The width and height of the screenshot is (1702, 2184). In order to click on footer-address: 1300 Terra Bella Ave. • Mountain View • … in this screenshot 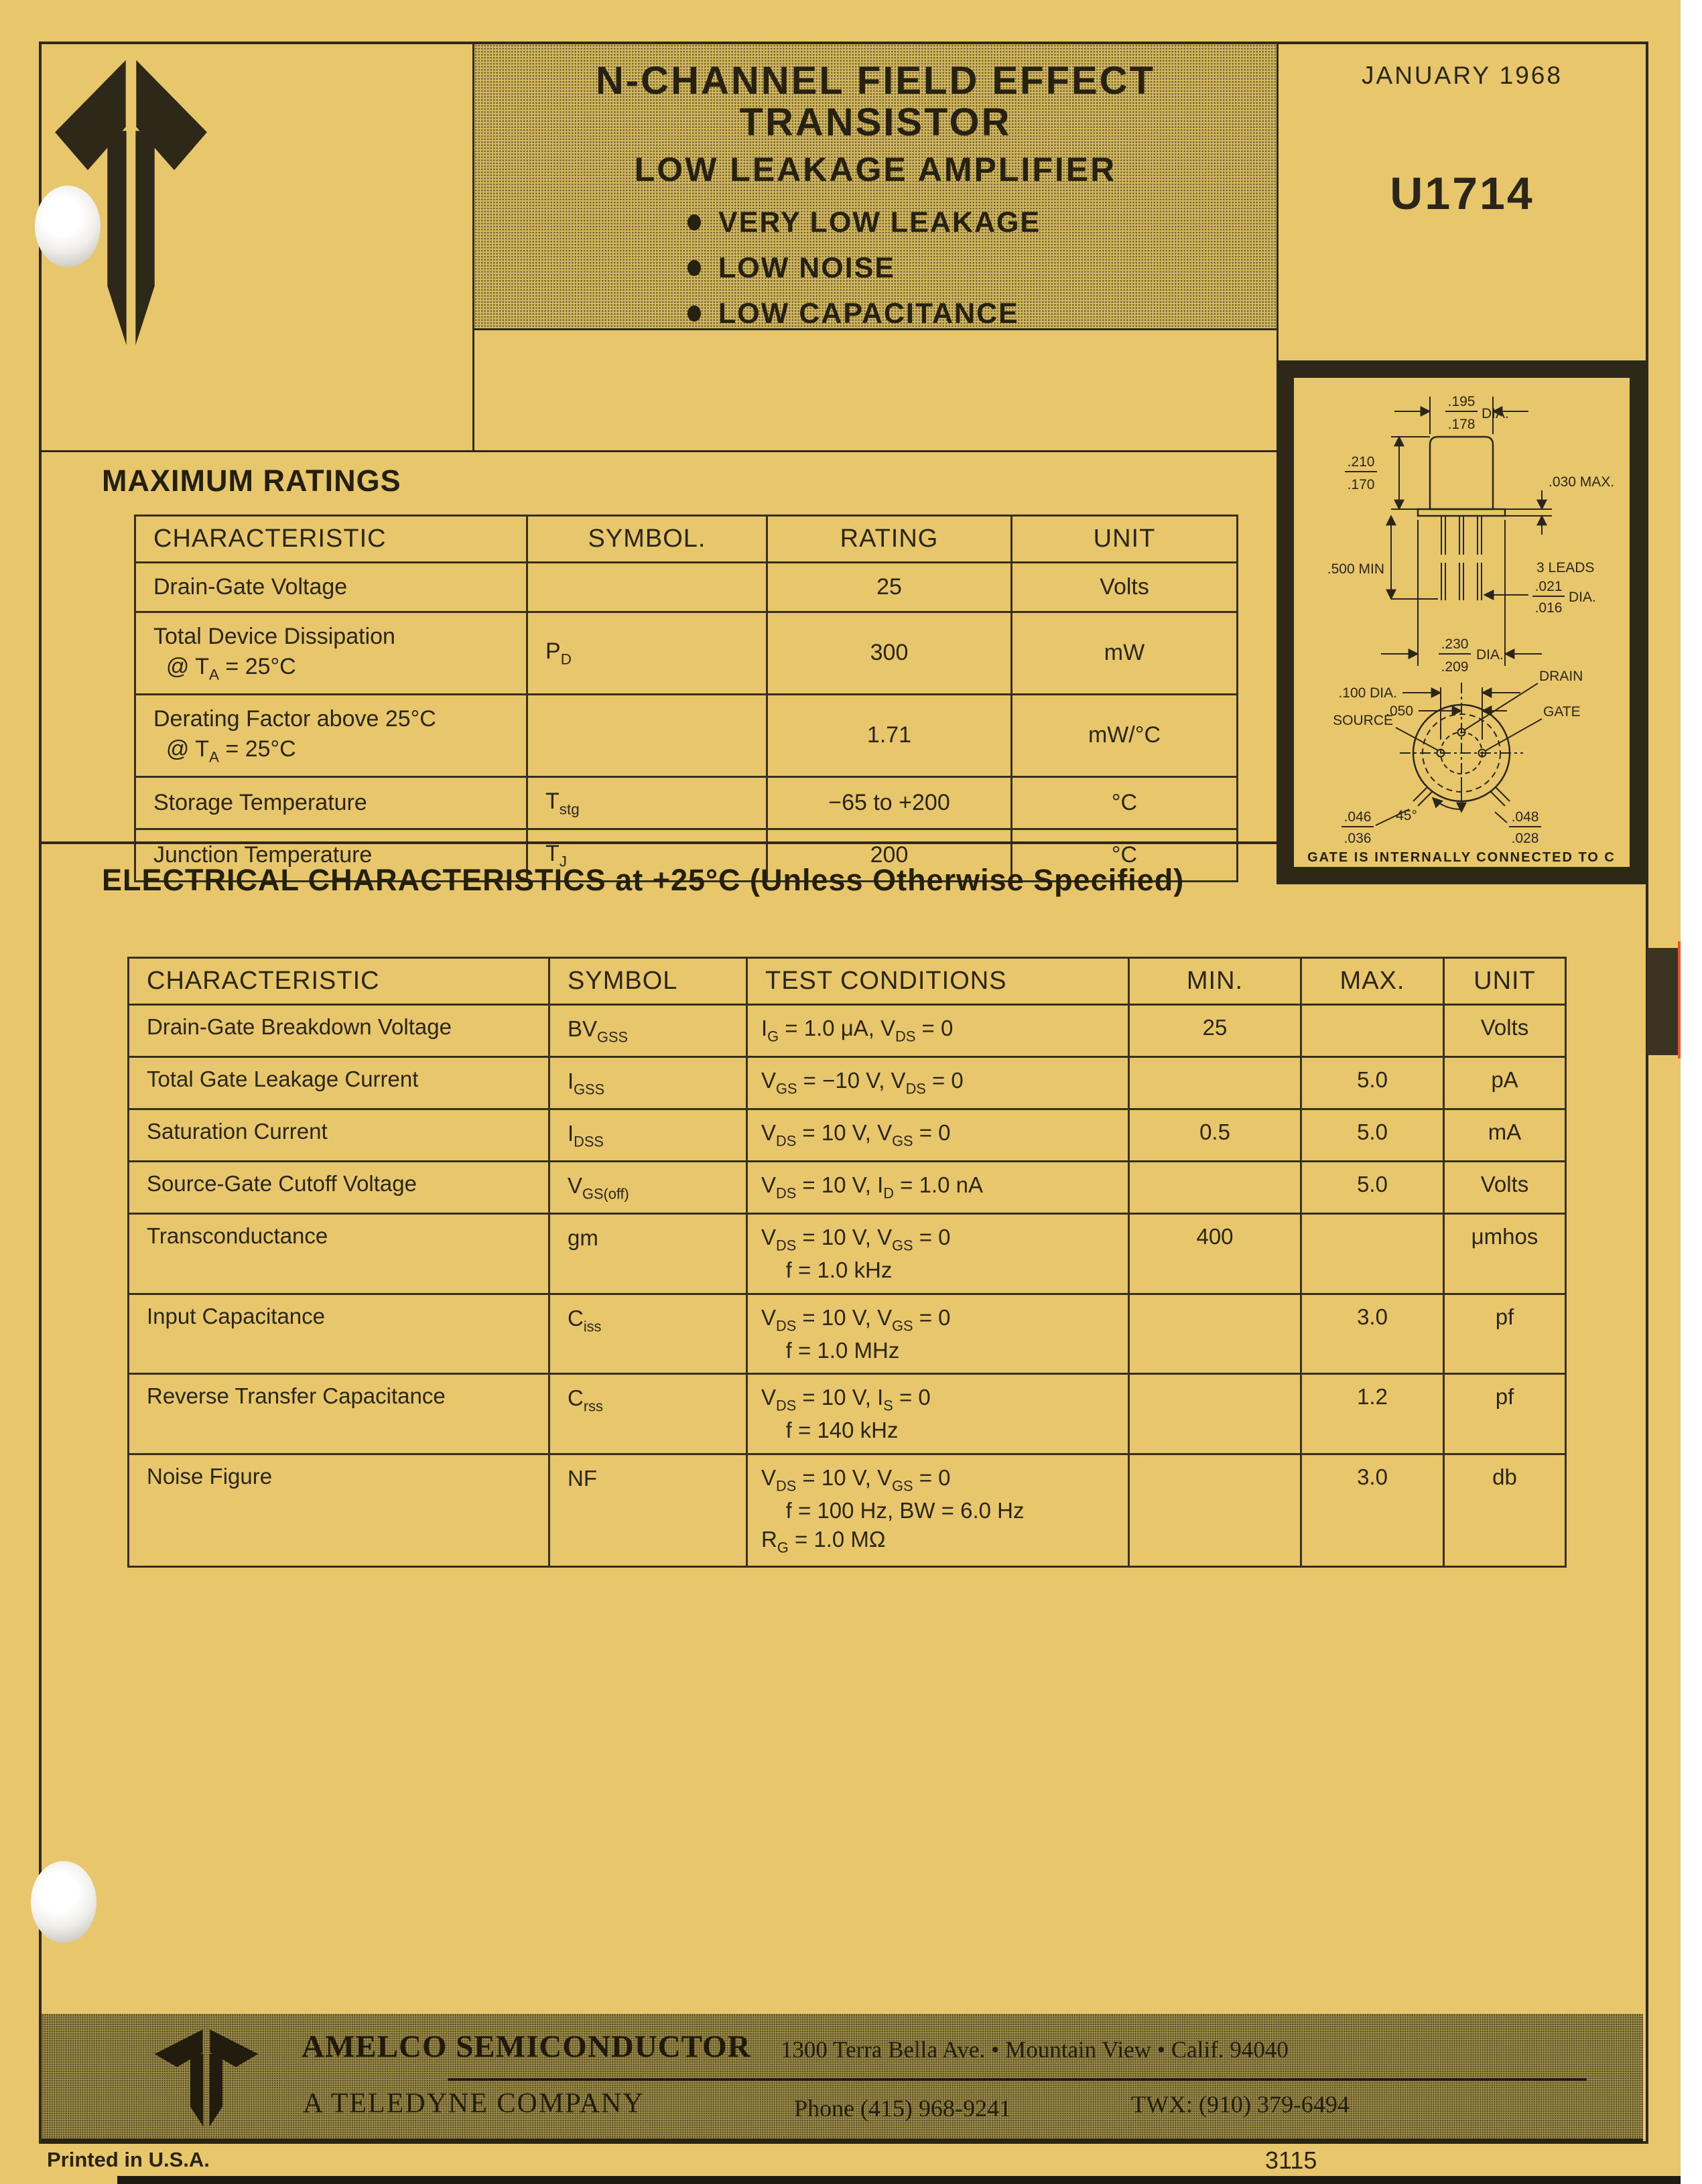, I will do `click(1035, 2050)`.